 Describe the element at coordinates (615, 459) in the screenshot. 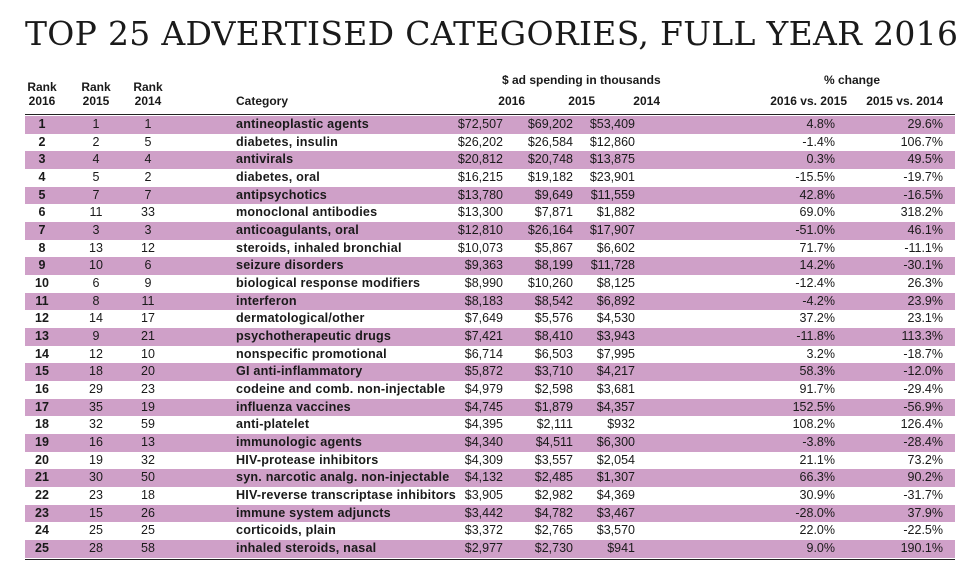

I see `cell-spend-2014: $2,054` at that location.